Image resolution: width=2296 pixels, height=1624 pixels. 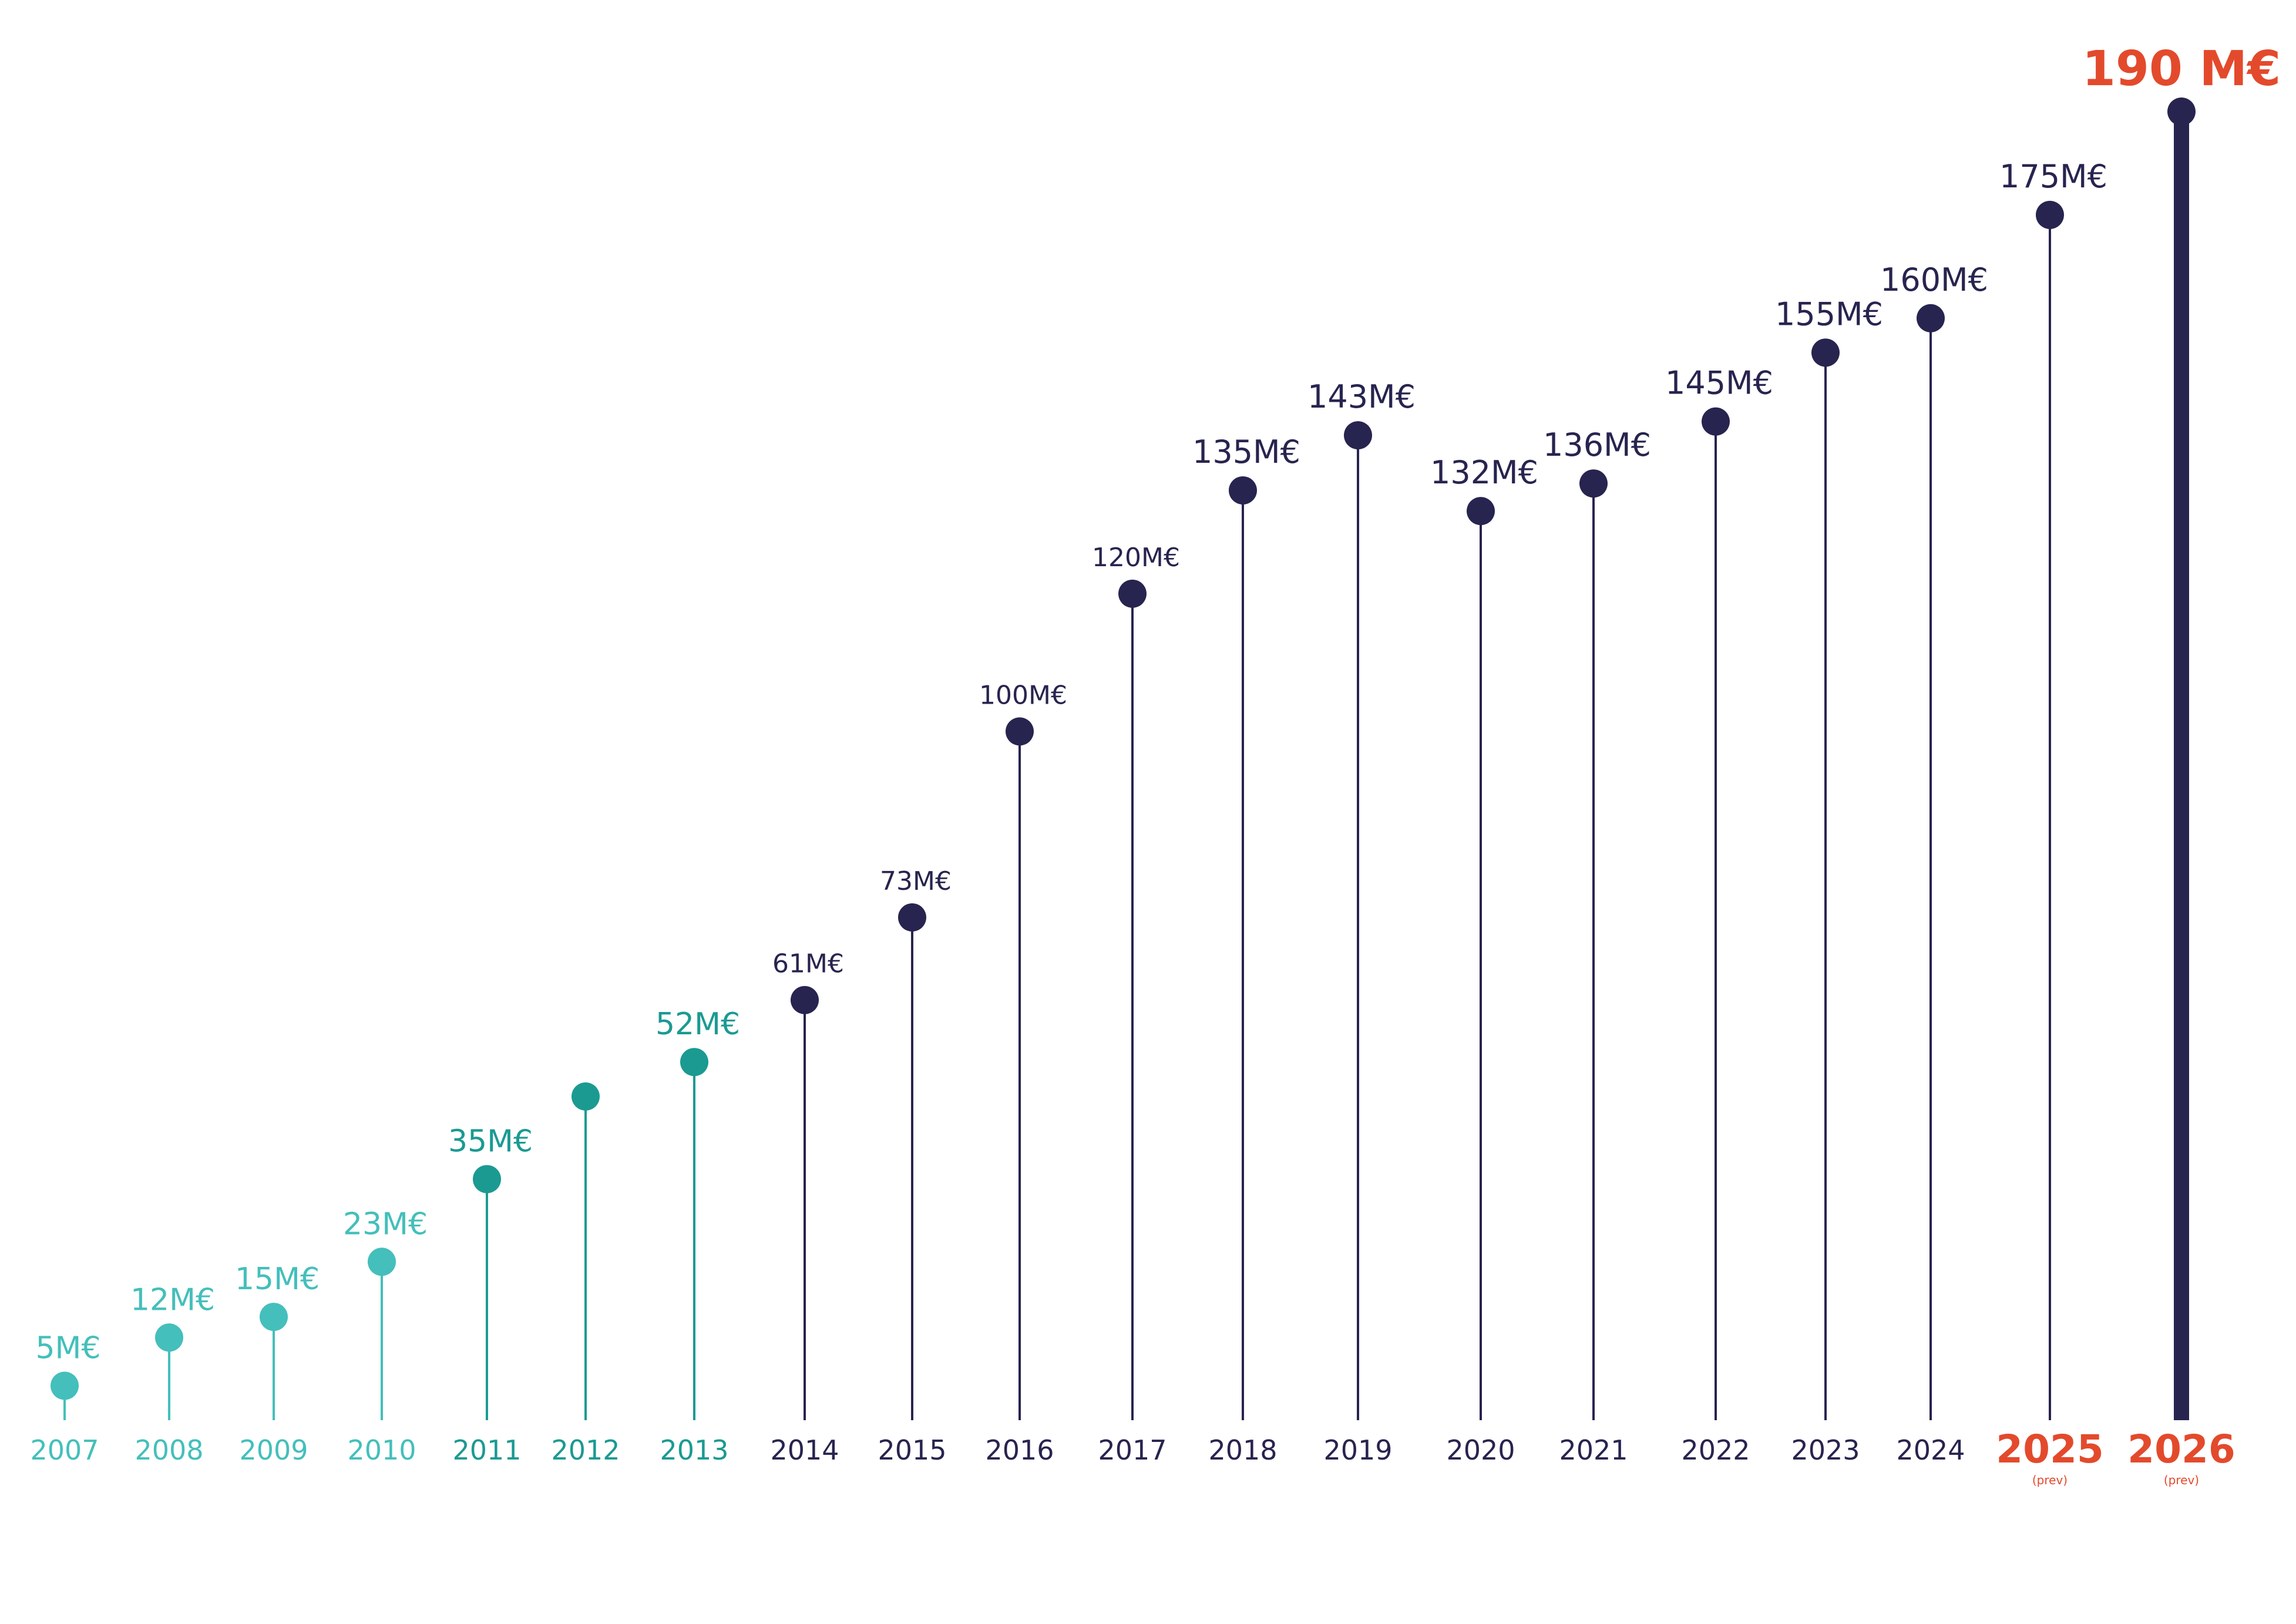 I want to click on value-label-2016: 100M€, so click(x=1023, y=695).